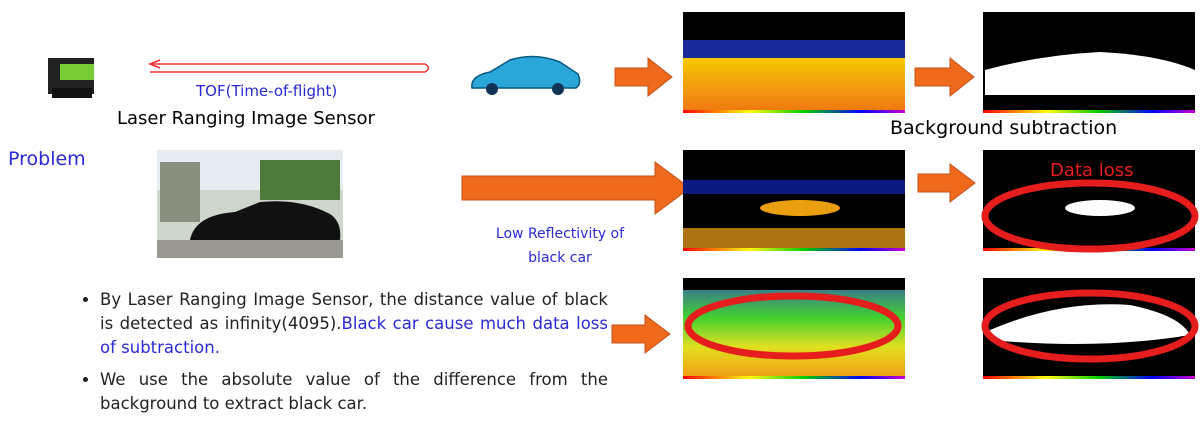 The height and width of the screenshot is (447, 1202). I want to click on caption: Background subtraction, so click(1004, 128).